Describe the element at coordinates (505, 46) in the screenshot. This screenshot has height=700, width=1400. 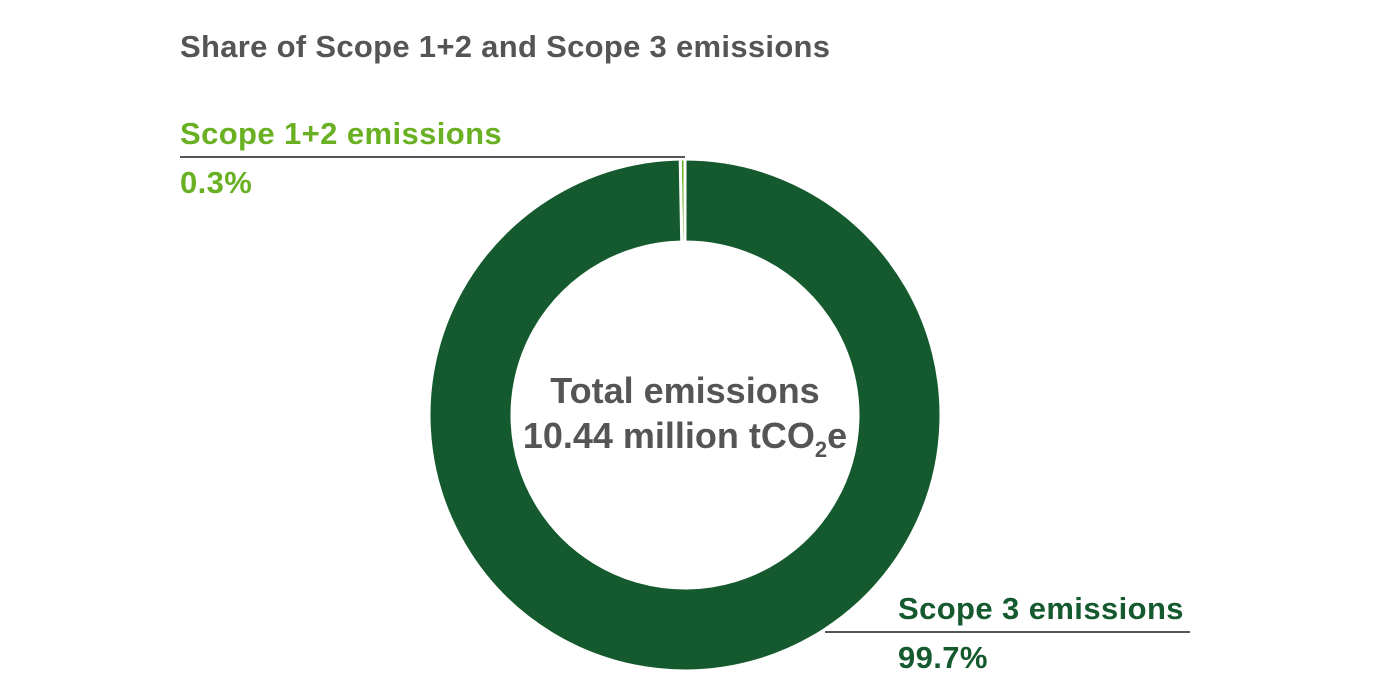
I see `chart-title: Share of Scope 1+2 and Scope 3 emissions` at that location.